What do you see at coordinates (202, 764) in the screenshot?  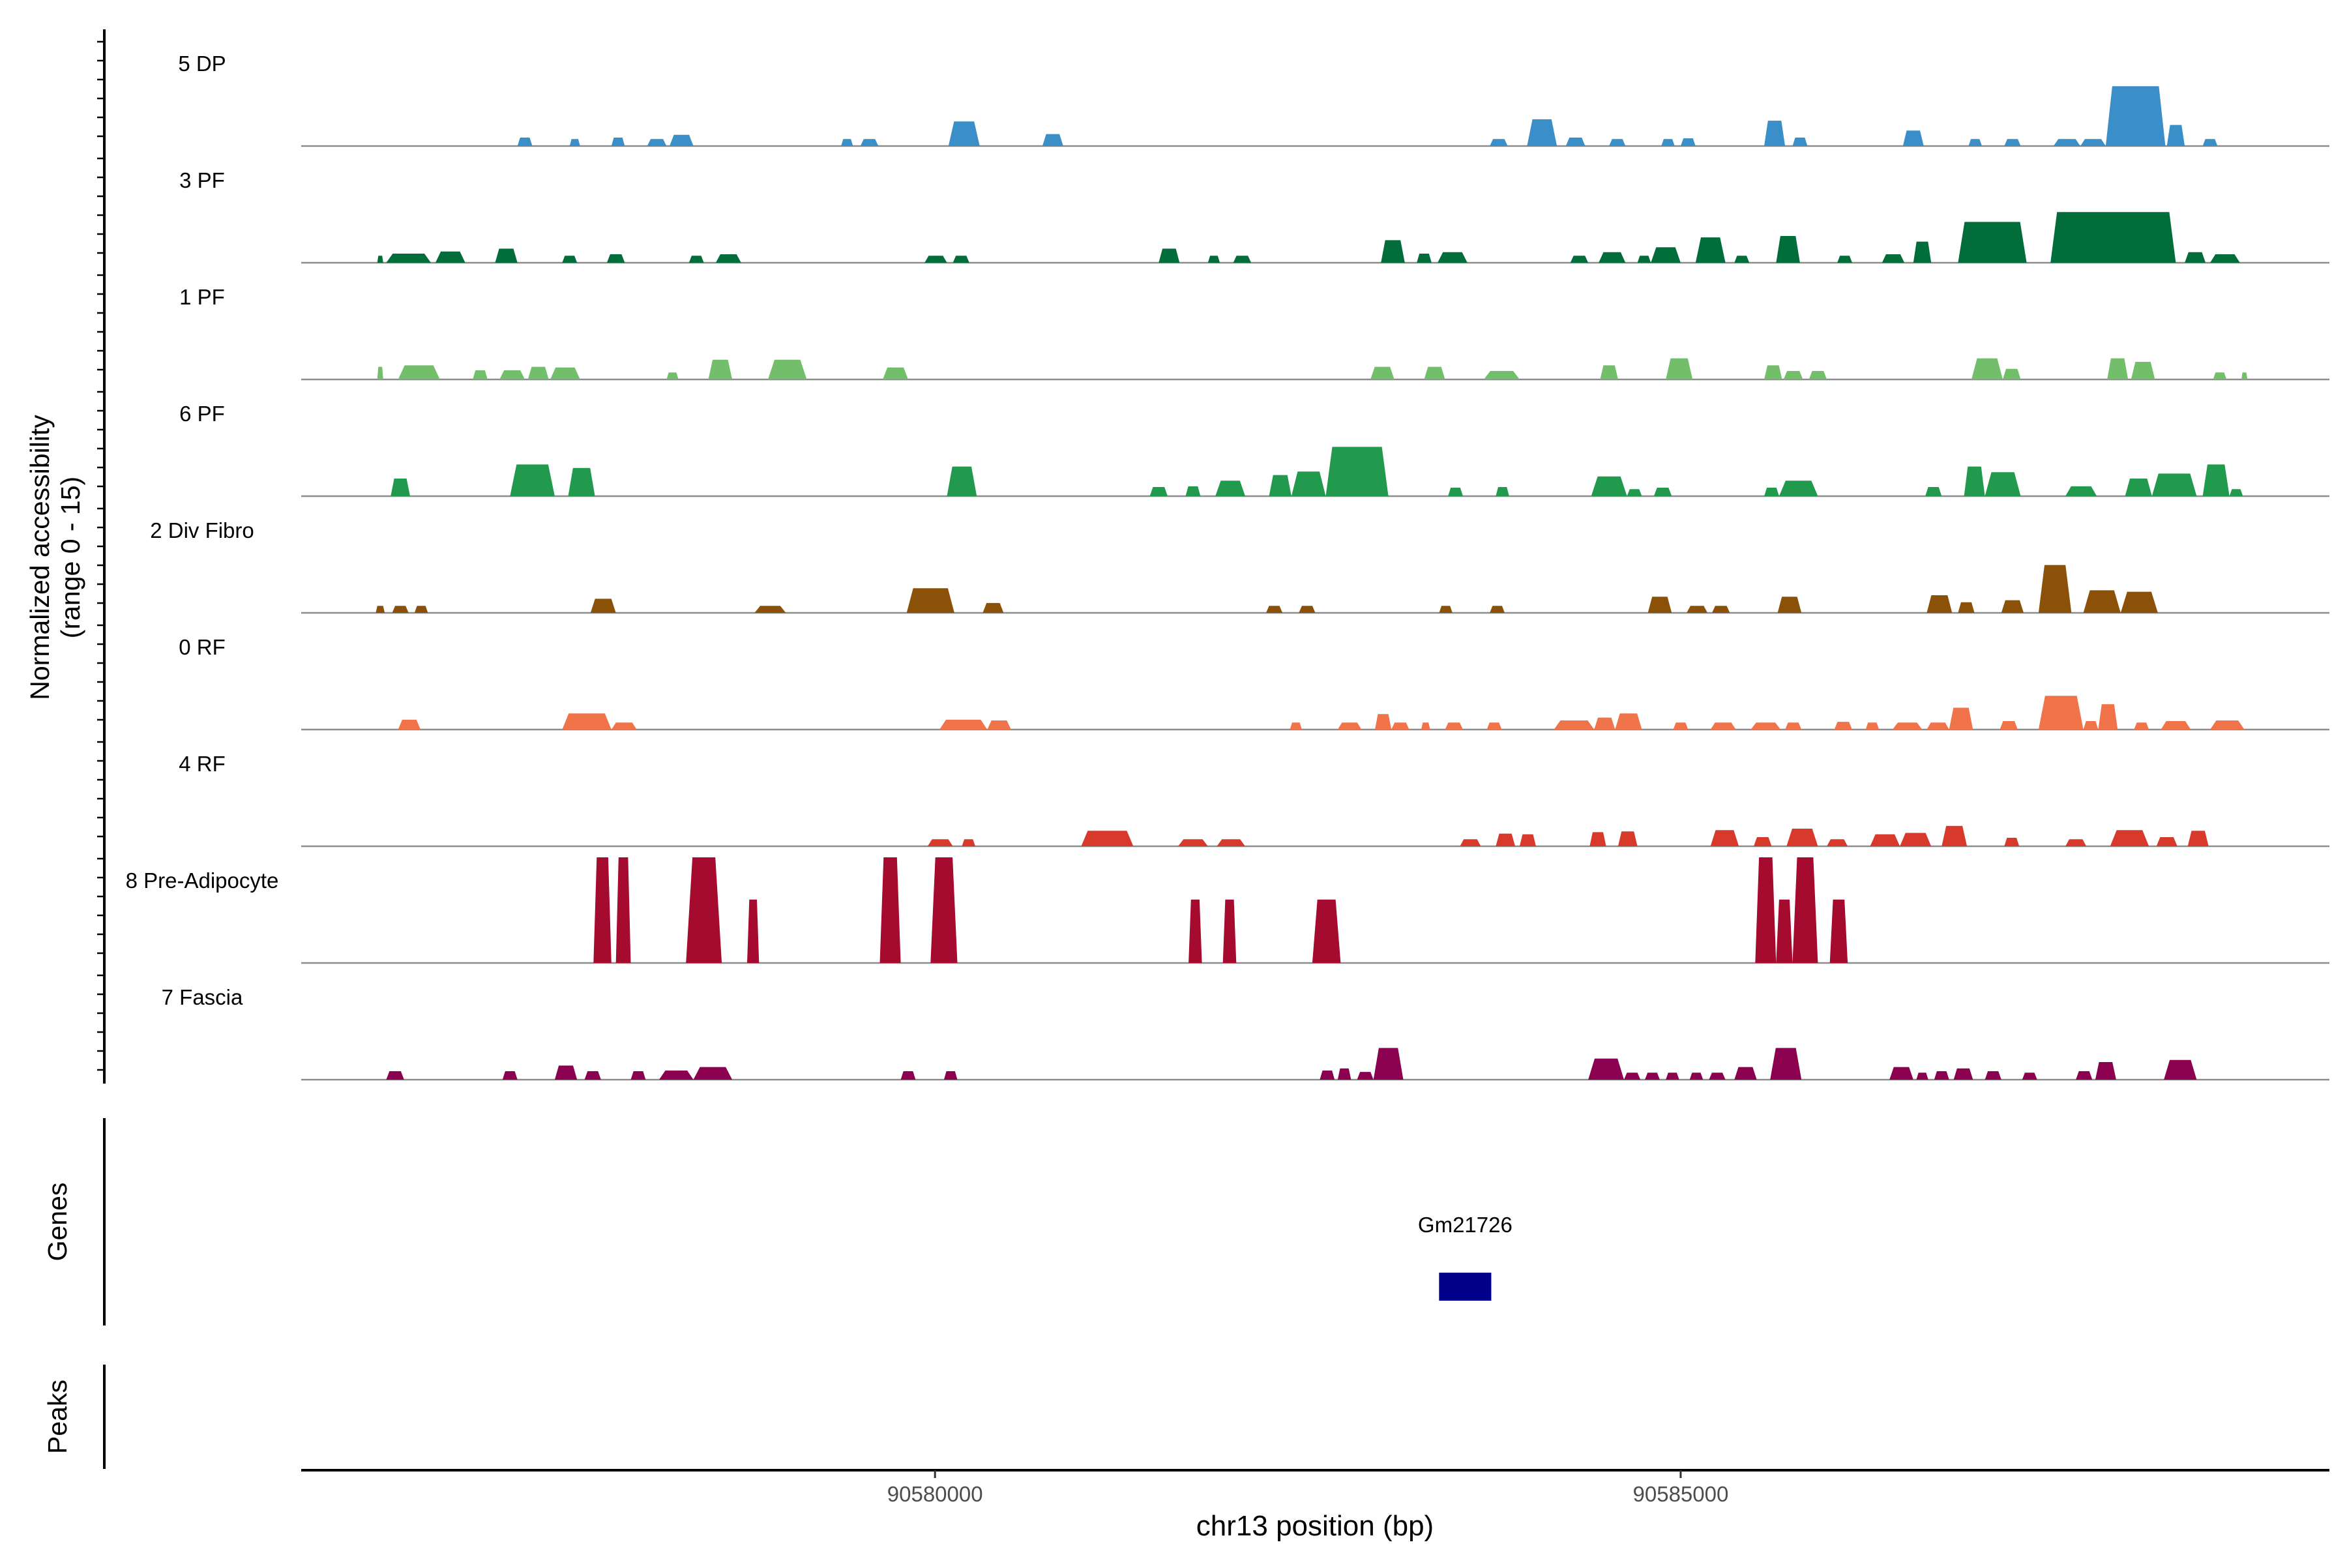 I see `track-label-4-rf: 4 RF` at bounding box center [202, 764].